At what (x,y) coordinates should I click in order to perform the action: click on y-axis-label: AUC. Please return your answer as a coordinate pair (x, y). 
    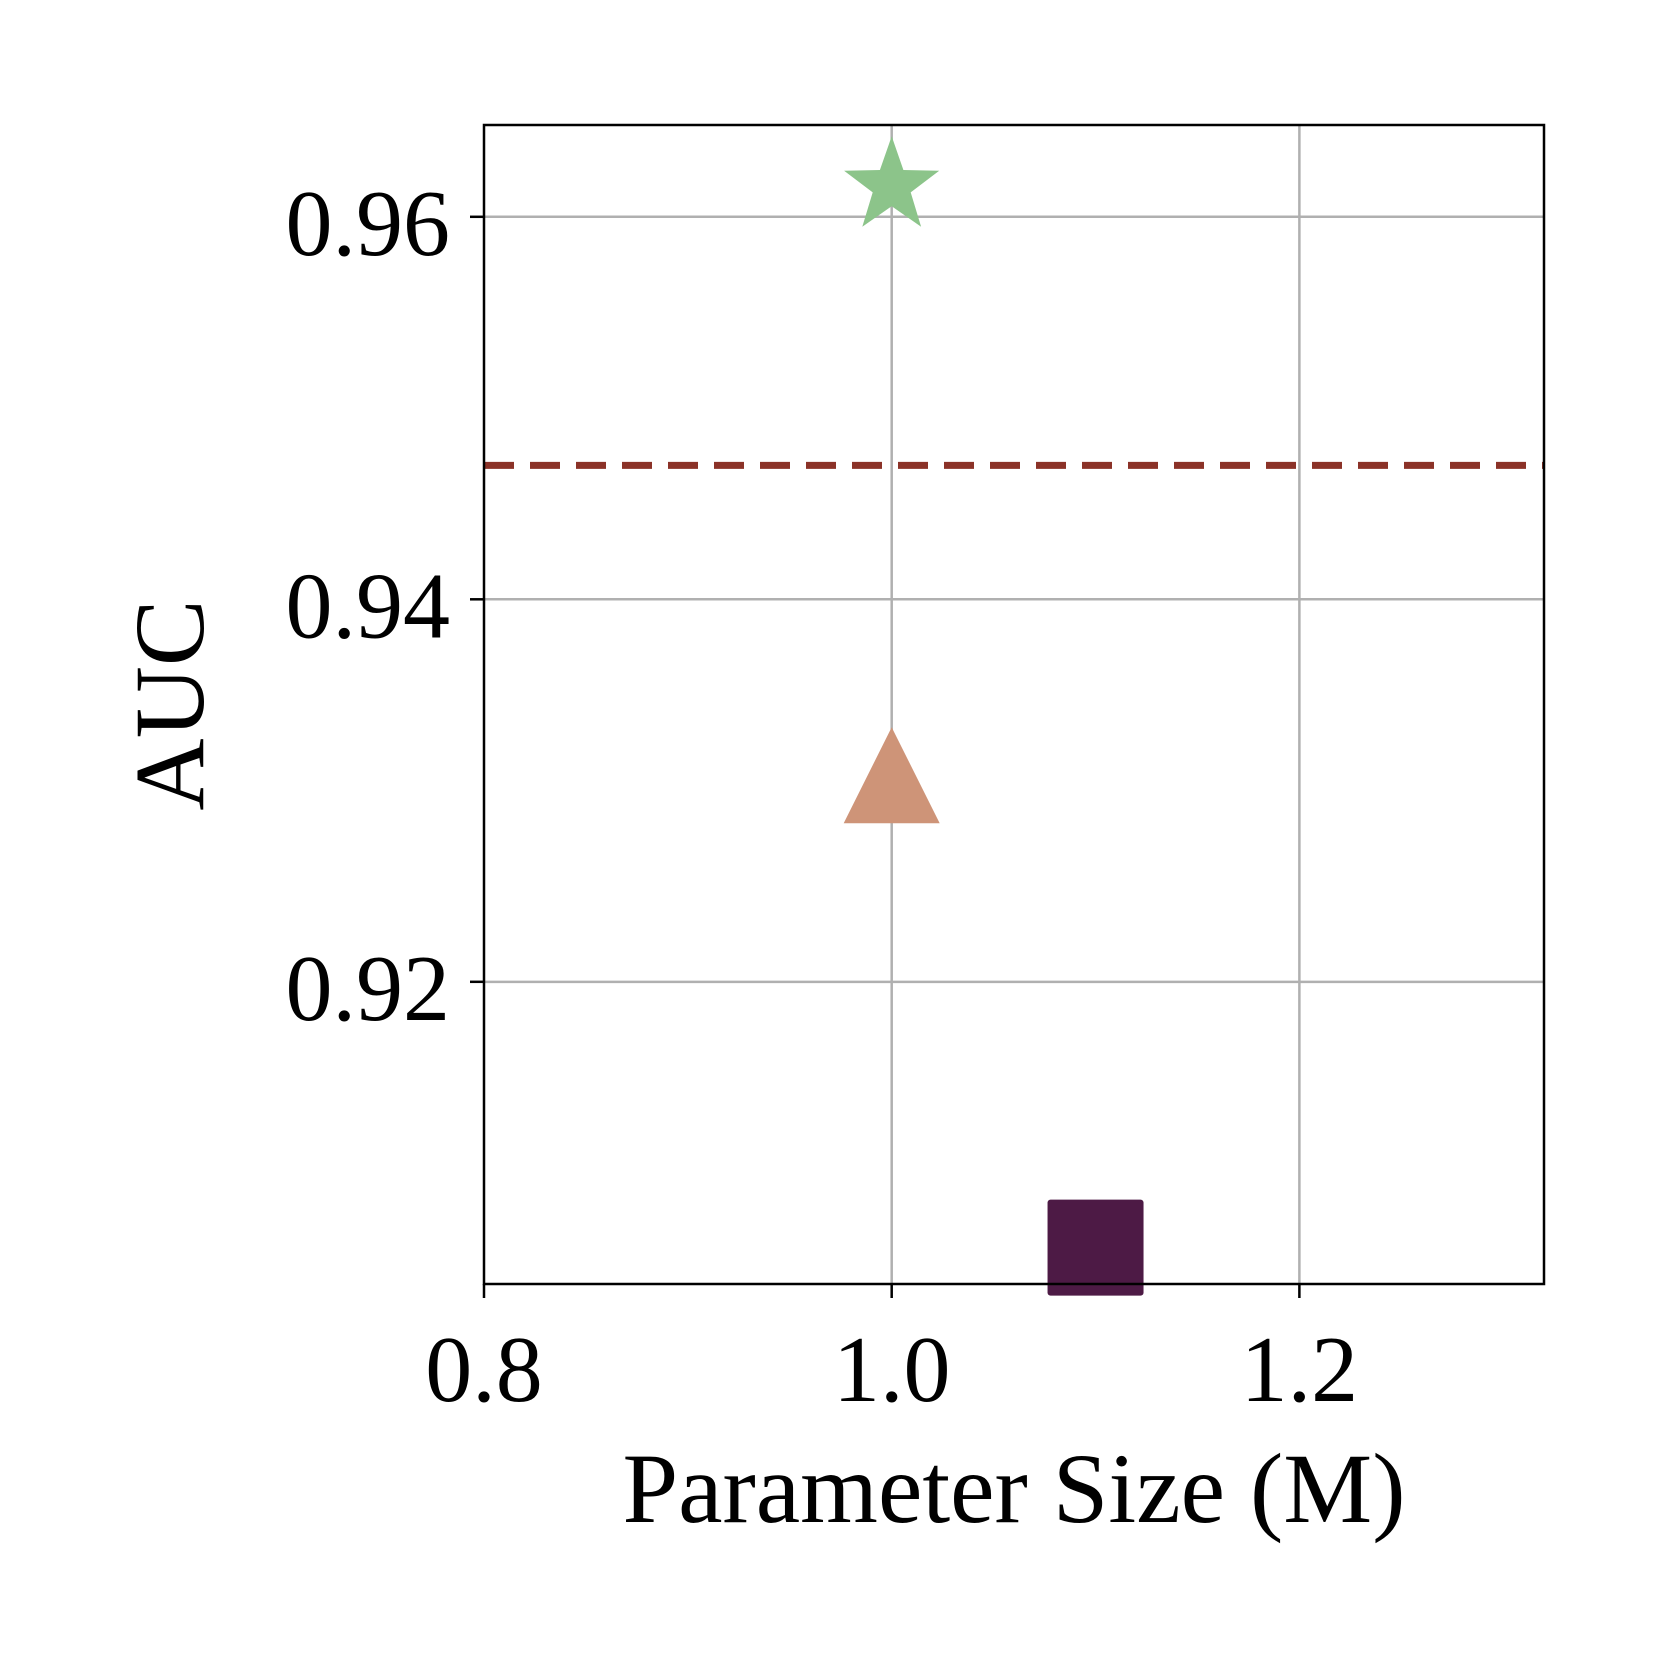
    Looking at the image, I should click on (169, 704).